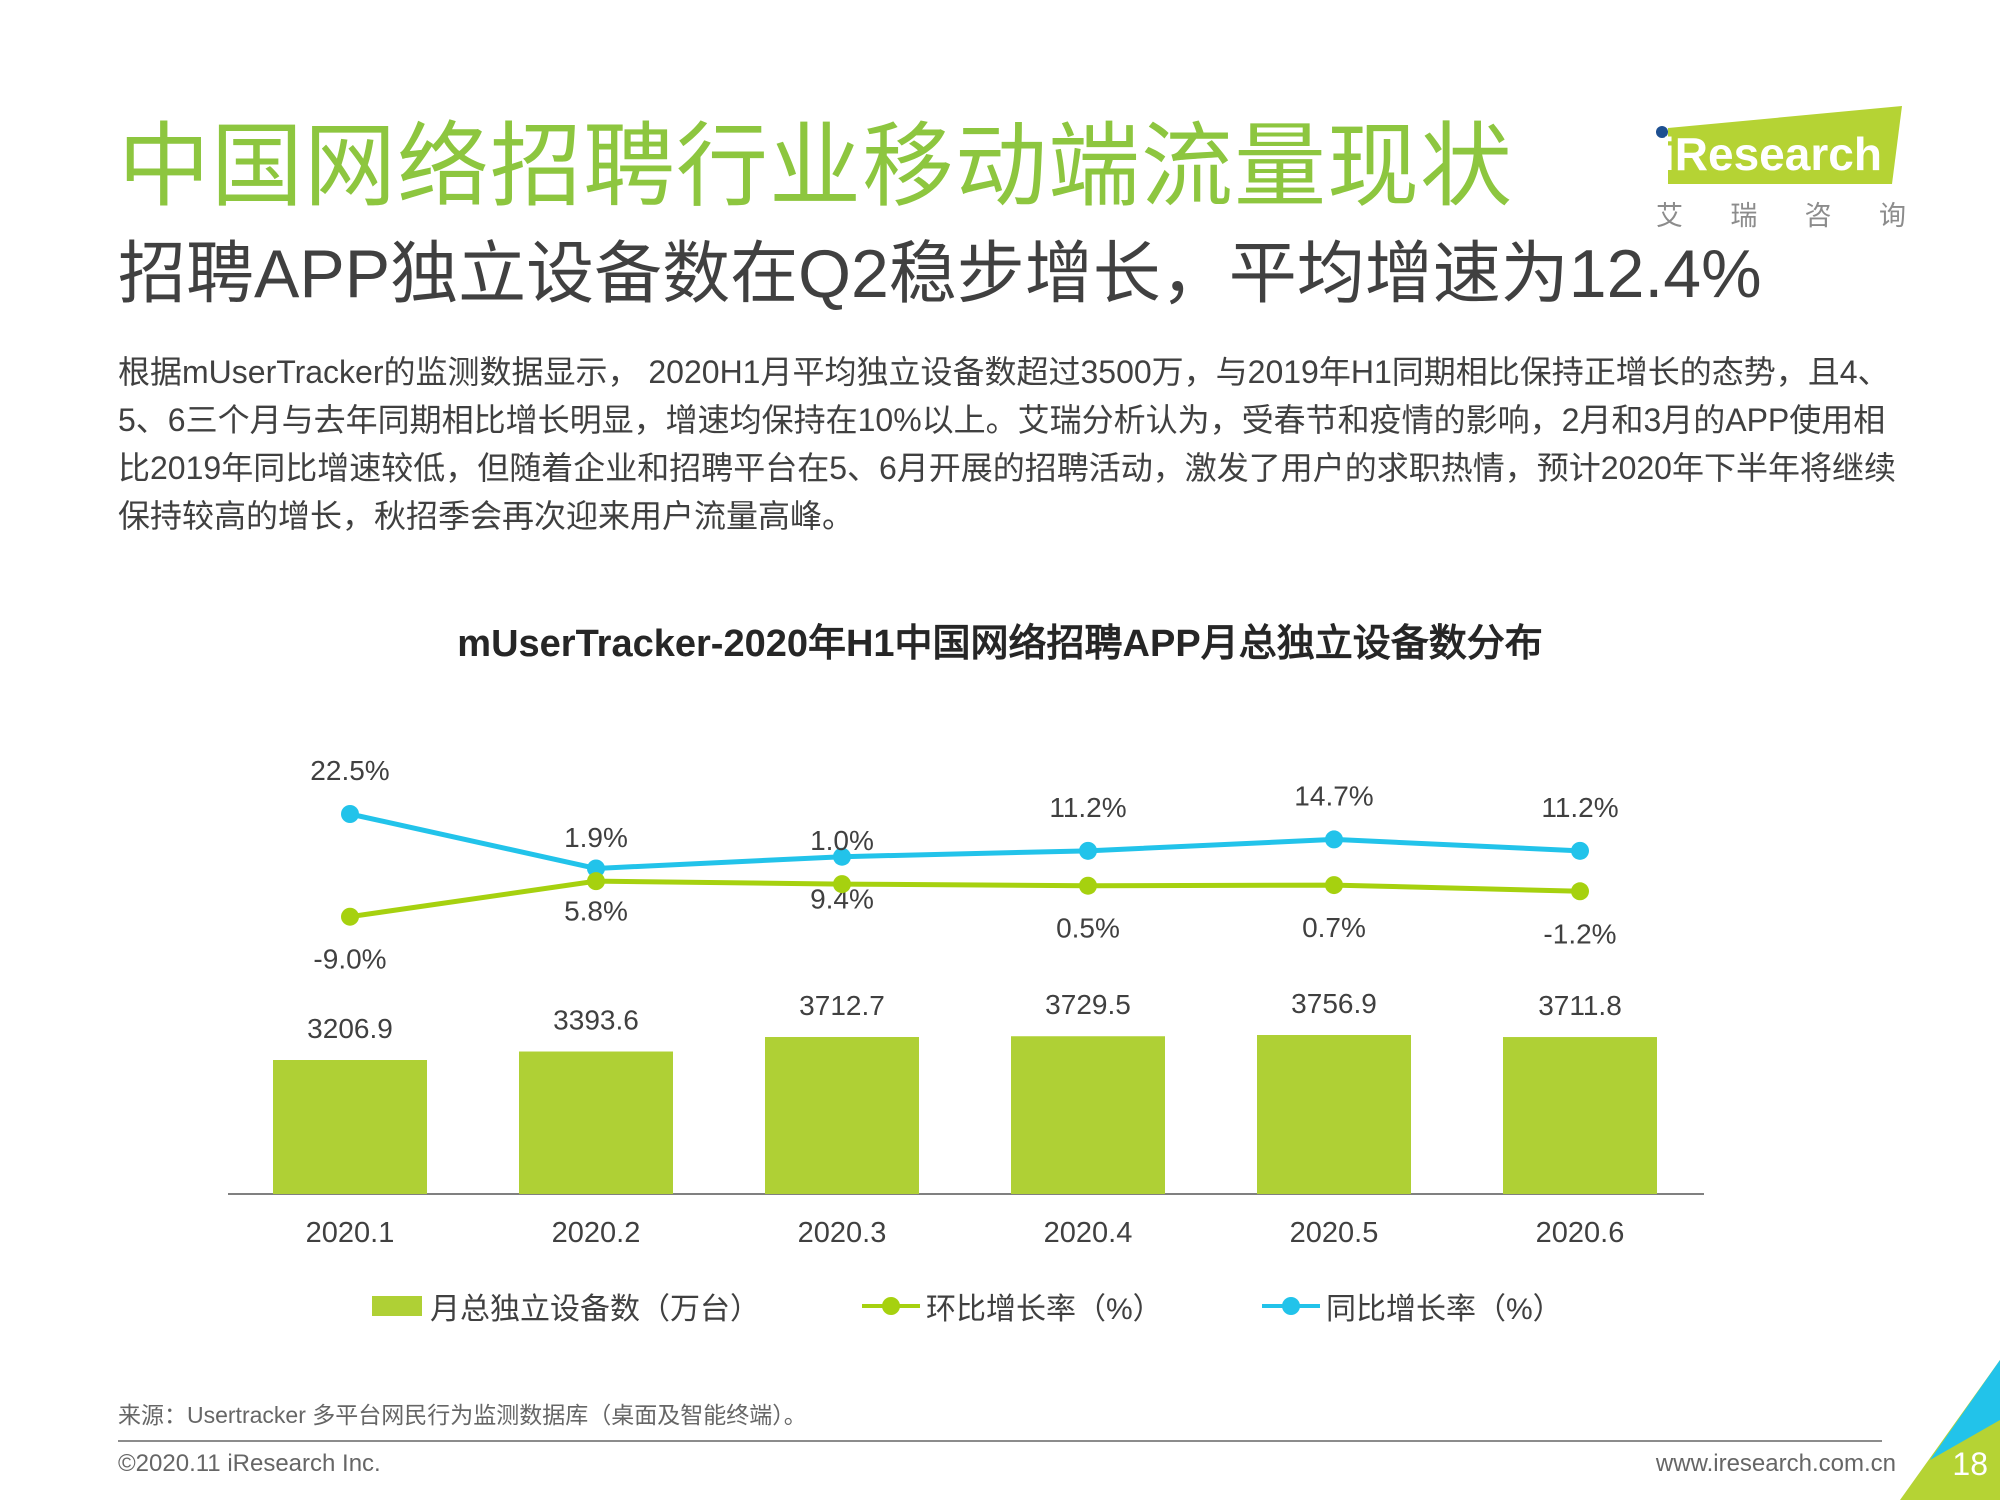  Describe the element at coordinates (1333, 795) in the screenshot. I see `data-label: 14.7%` at that location.